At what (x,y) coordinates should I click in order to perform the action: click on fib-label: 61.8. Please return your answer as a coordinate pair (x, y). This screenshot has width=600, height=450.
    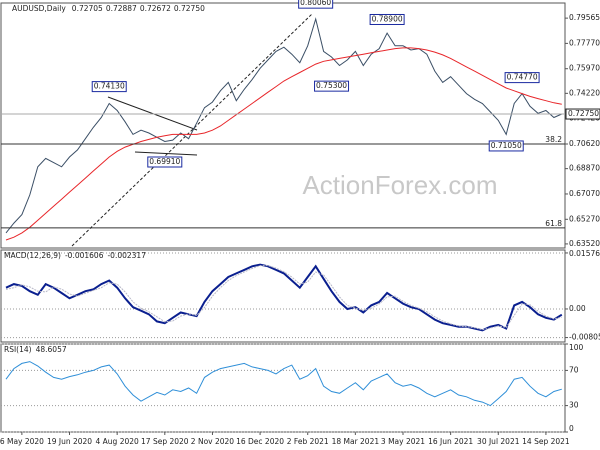
    Looking at the image, I should click on (553, 223).